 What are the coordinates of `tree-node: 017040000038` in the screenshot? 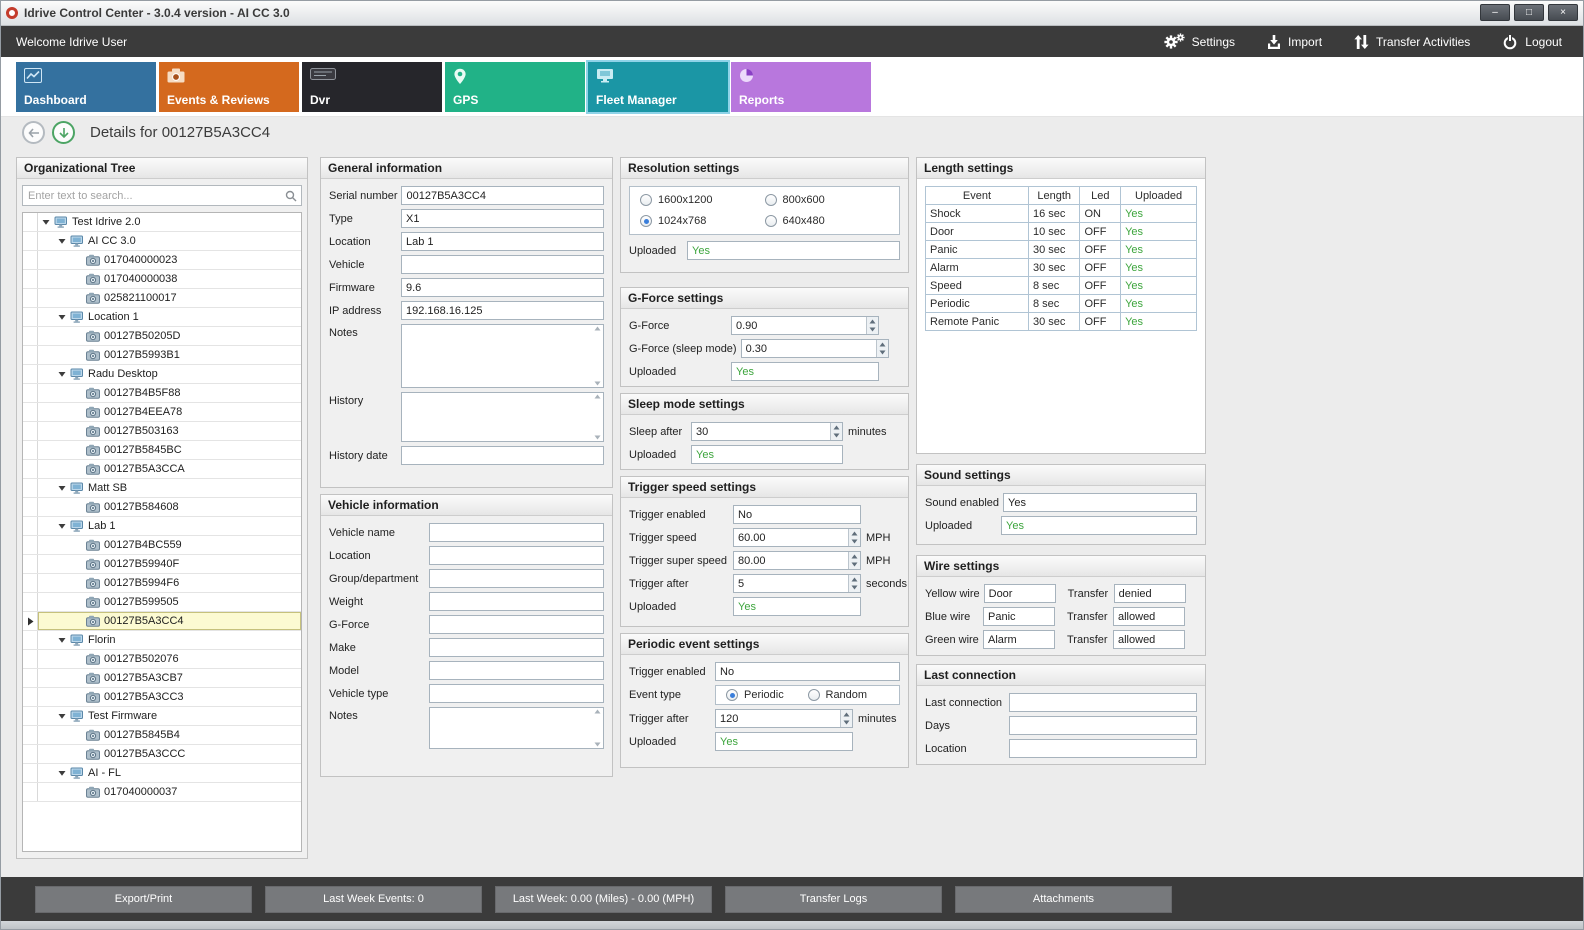 It's located at (162, 279).